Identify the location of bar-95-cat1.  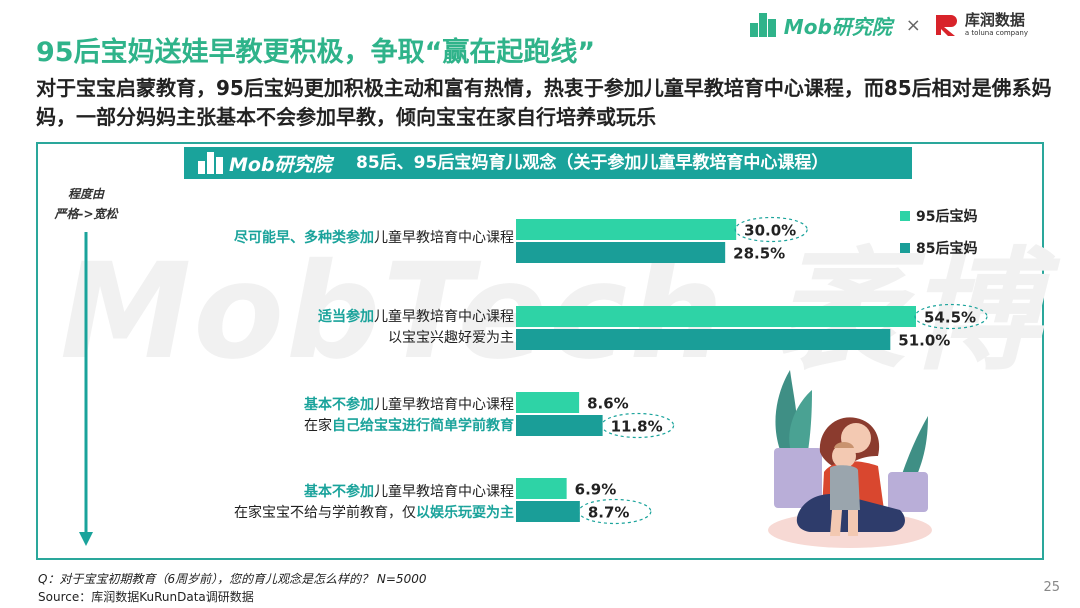
(626, 229).